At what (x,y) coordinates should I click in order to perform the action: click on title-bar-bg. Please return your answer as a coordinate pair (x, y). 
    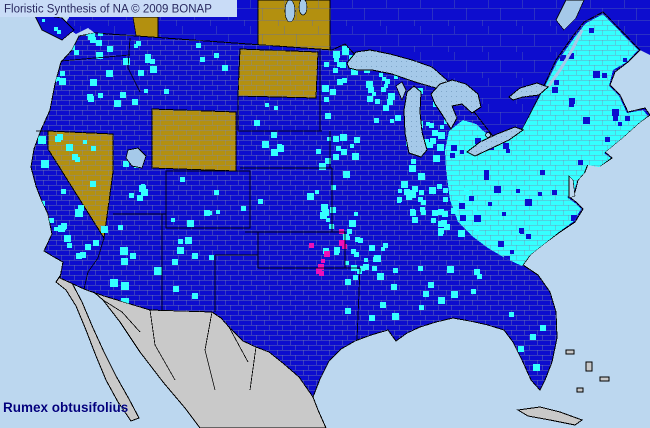
    Looking at the image, I should click on (118, 8).